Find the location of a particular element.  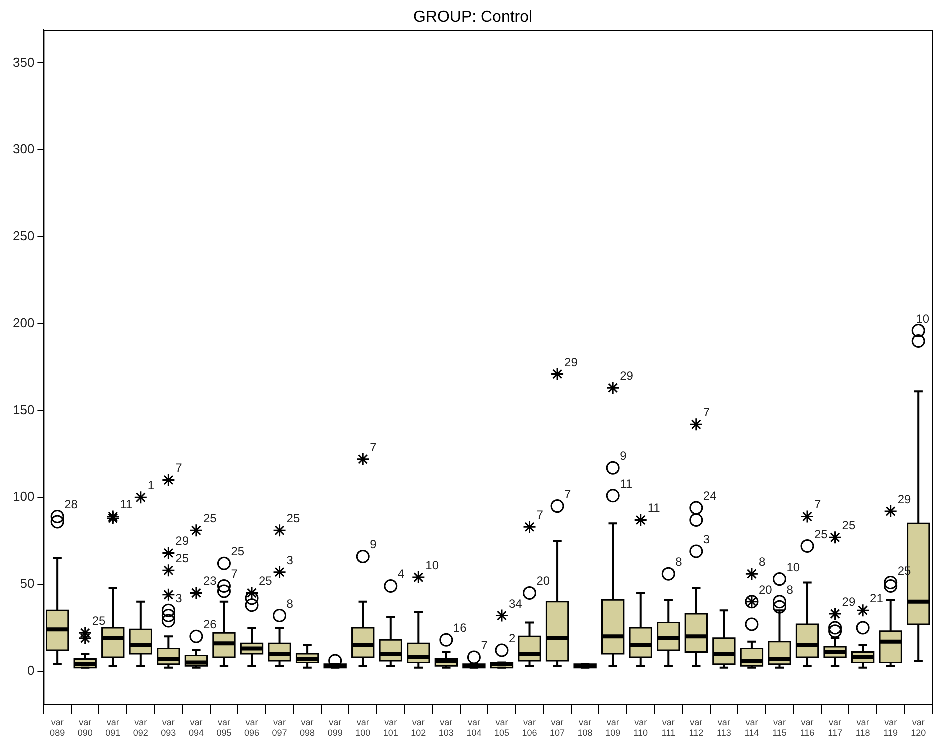

x-tick-label: var 113 is located at coordinates (724, 727).